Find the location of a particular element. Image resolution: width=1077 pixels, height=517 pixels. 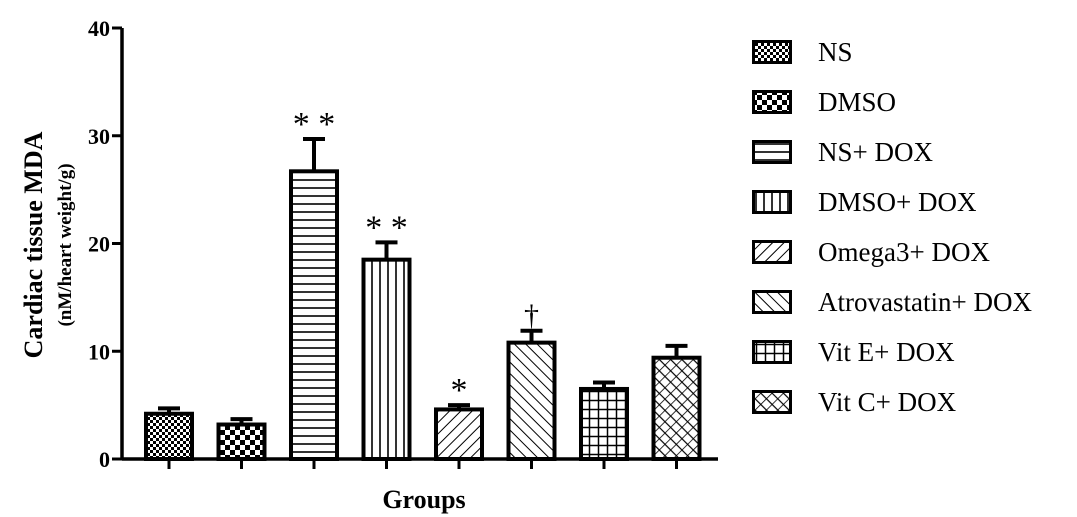

legend-item: Vit E+ DOX is located at coordinates (912, 361).